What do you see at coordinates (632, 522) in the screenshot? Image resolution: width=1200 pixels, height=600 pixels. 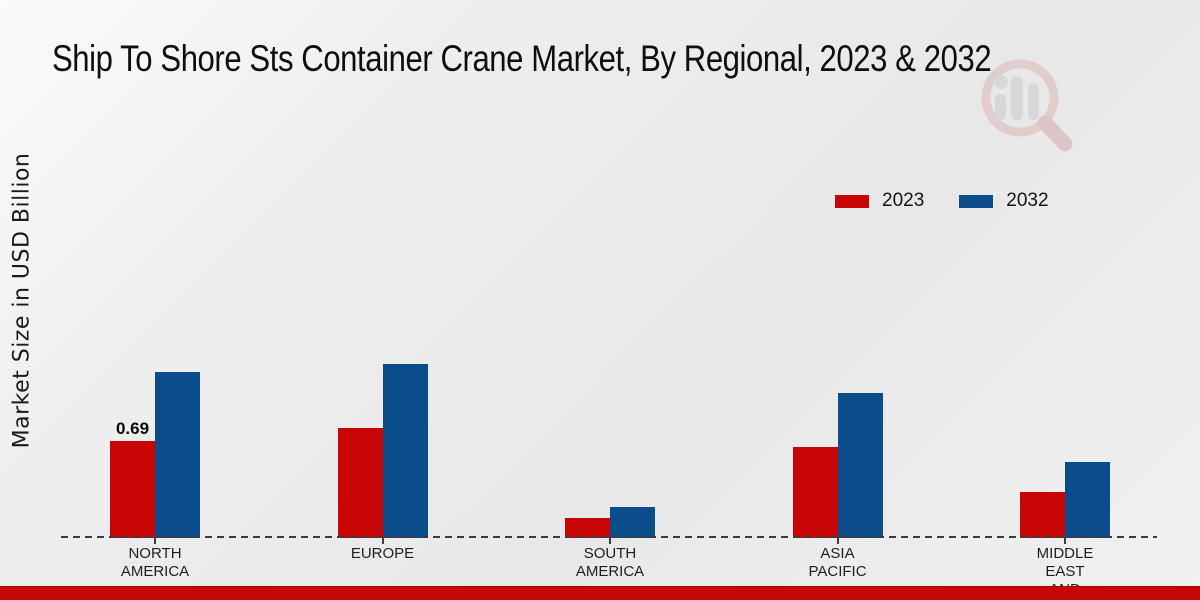 I see `bar-south-america-2032` at bounding box center [632, 522].